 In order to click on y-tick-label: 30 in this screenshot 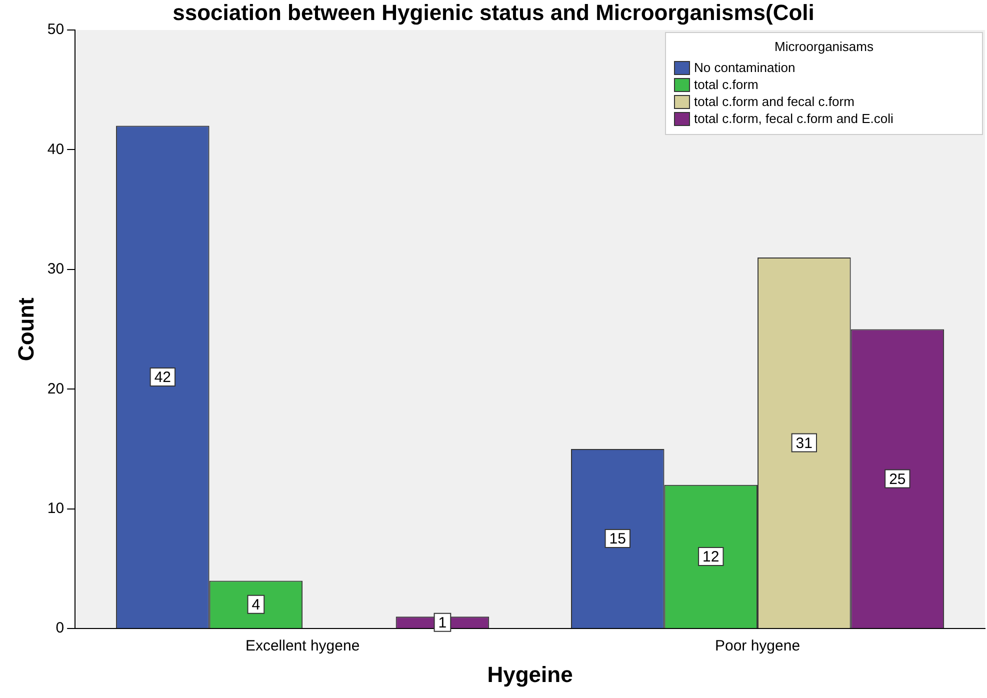, I will do `click(55, 269)`.